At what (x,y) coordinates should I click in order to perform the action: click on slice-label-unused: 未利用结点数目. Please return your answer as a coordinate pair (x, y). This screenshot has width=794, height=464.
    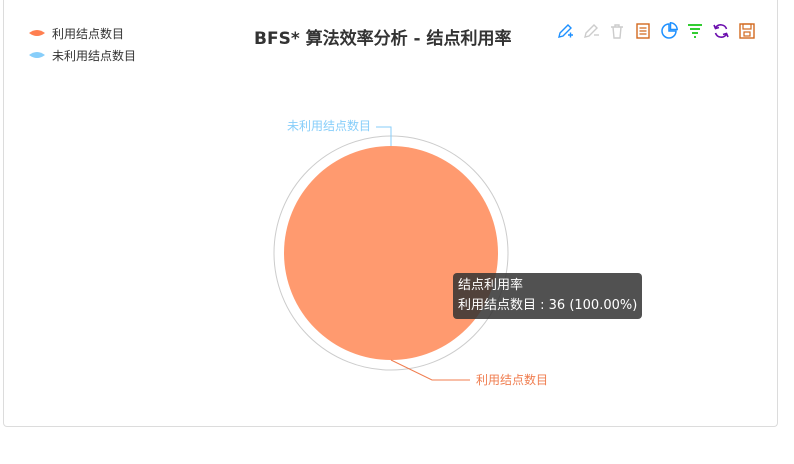
    Looking at the image, I should click on (329, 125).